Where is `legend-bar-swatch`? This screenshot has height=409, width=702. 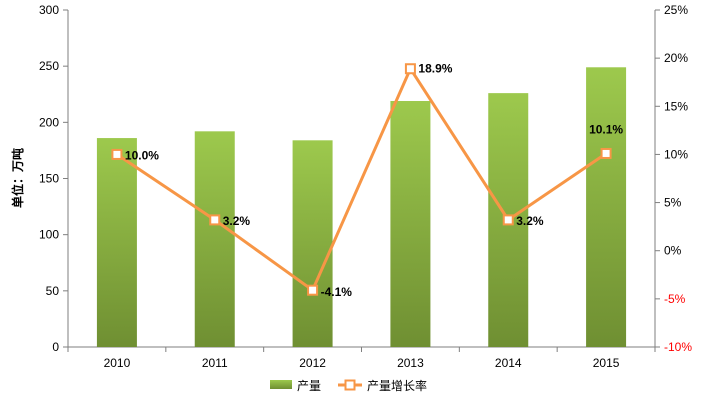 legend-bar-swatch is located at coordinates (281, 384).